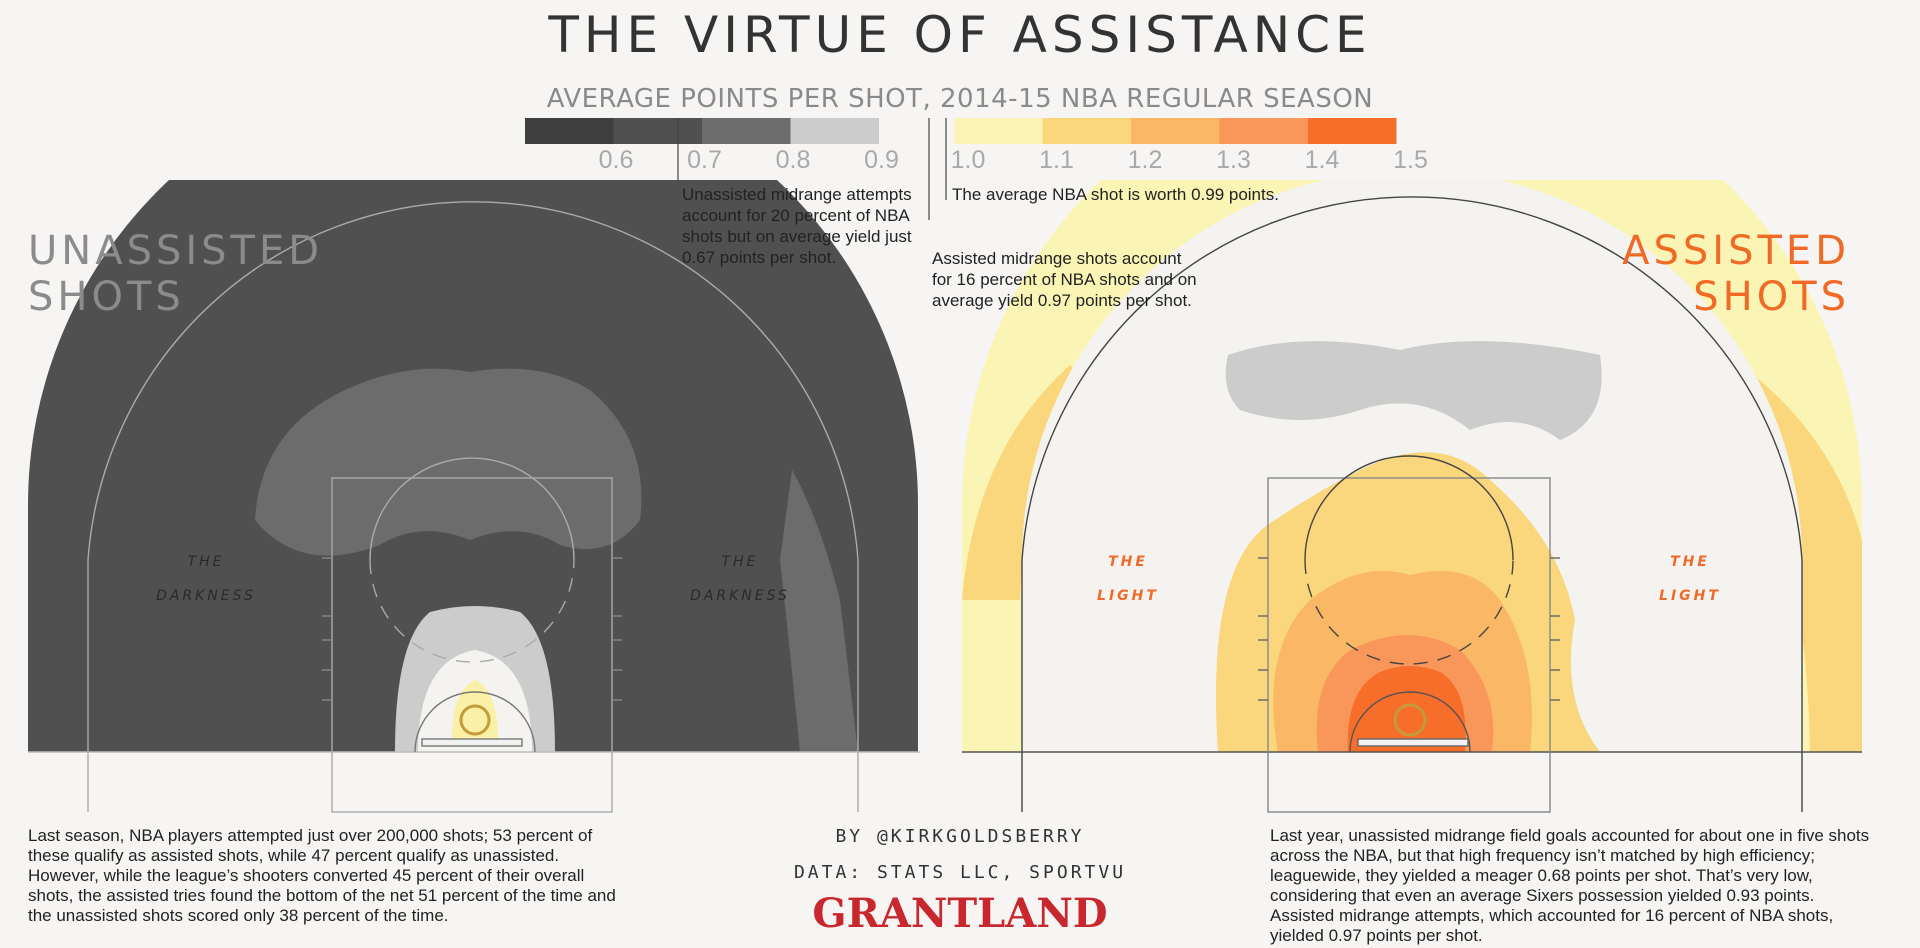  I want to click on grantland-logo: GRANTLAND, so click(960, 913).